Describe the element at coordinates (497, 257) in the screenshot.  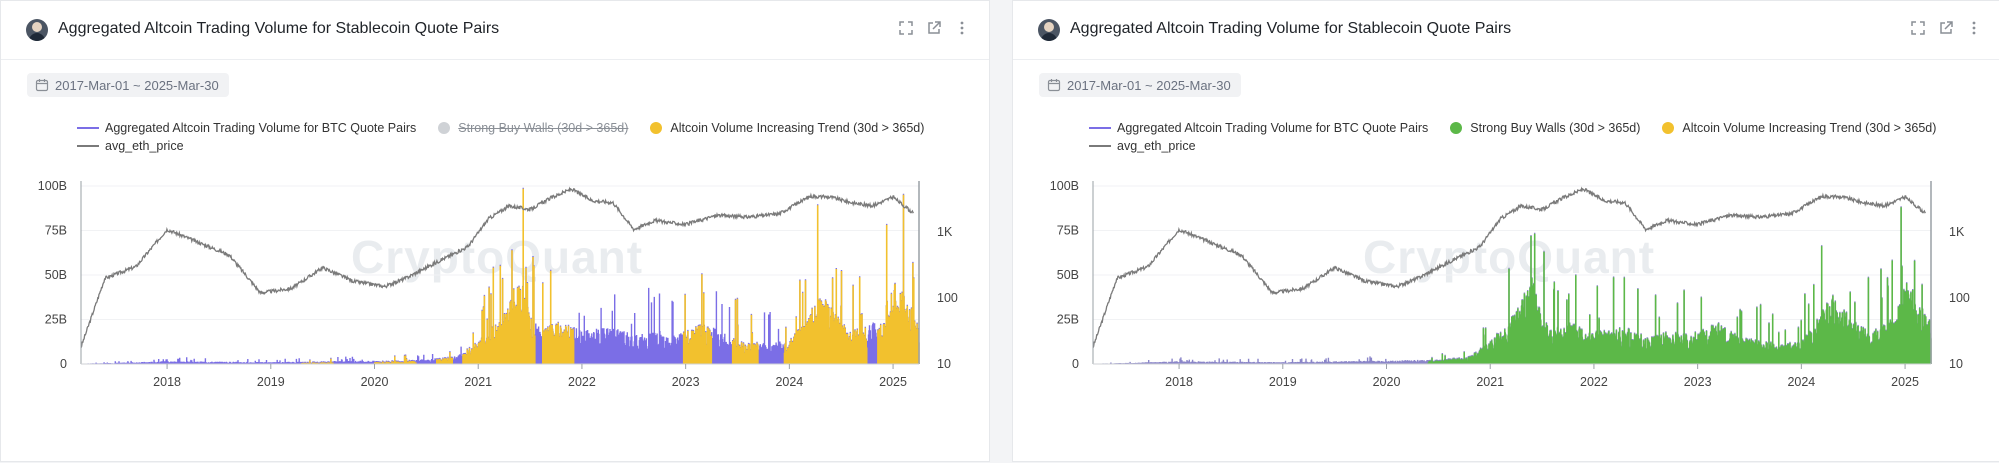
I see `watermark: CryptoQuant` at that location.